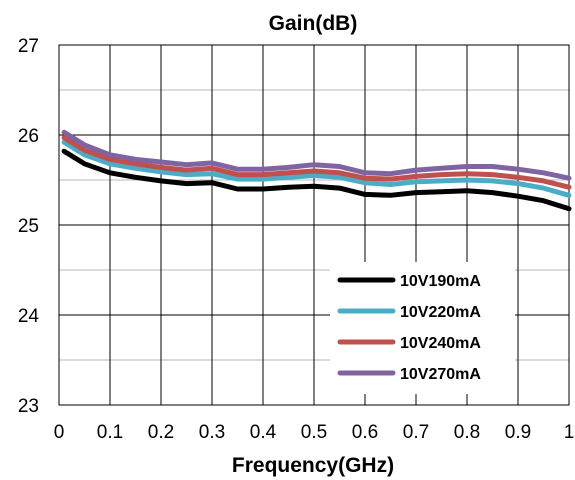  I want to click on x-tick-label: 1, so click(569, 432).